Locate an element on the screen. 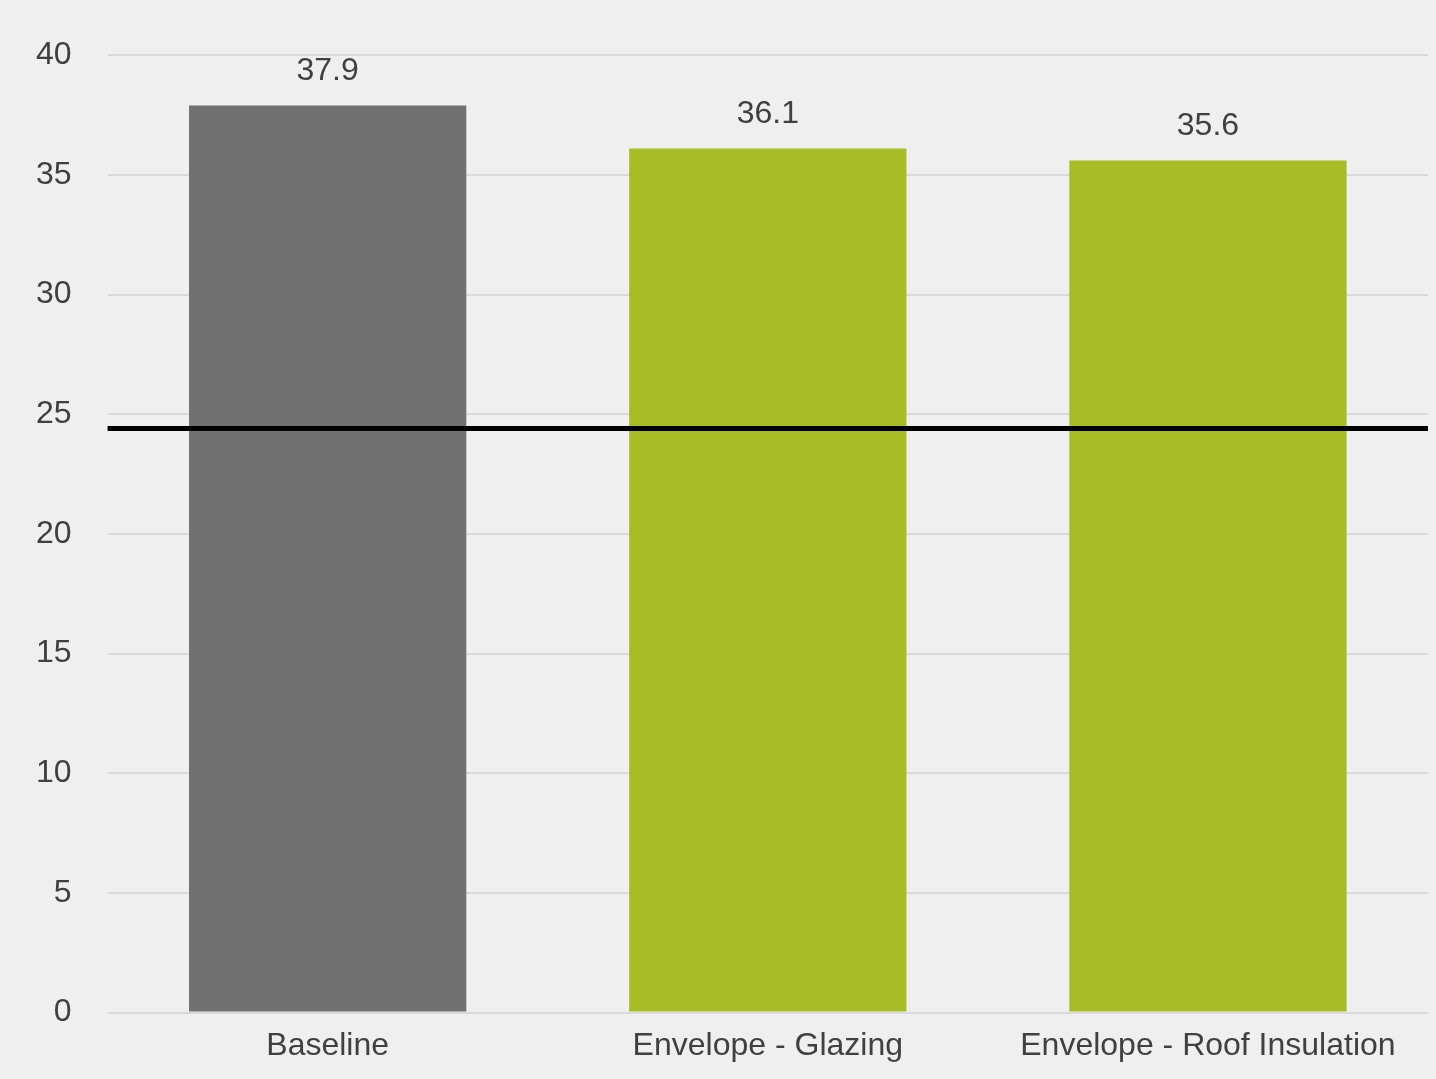 Image resolution: width=1436 pixels, height=1079 pixels. y-tick-label: 20 is located at coordinates (54, 531).